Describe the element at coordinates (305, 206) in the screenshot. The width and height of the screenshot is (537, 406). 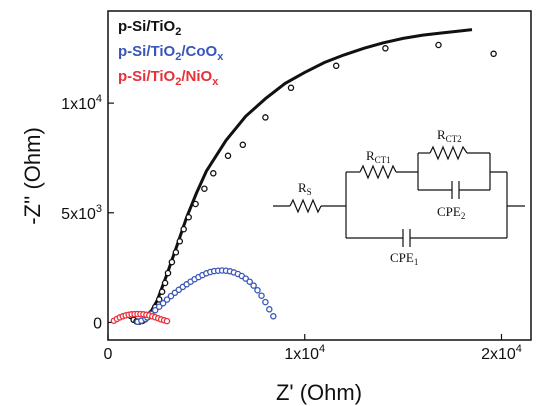
I see `rs-resistor` at that location.